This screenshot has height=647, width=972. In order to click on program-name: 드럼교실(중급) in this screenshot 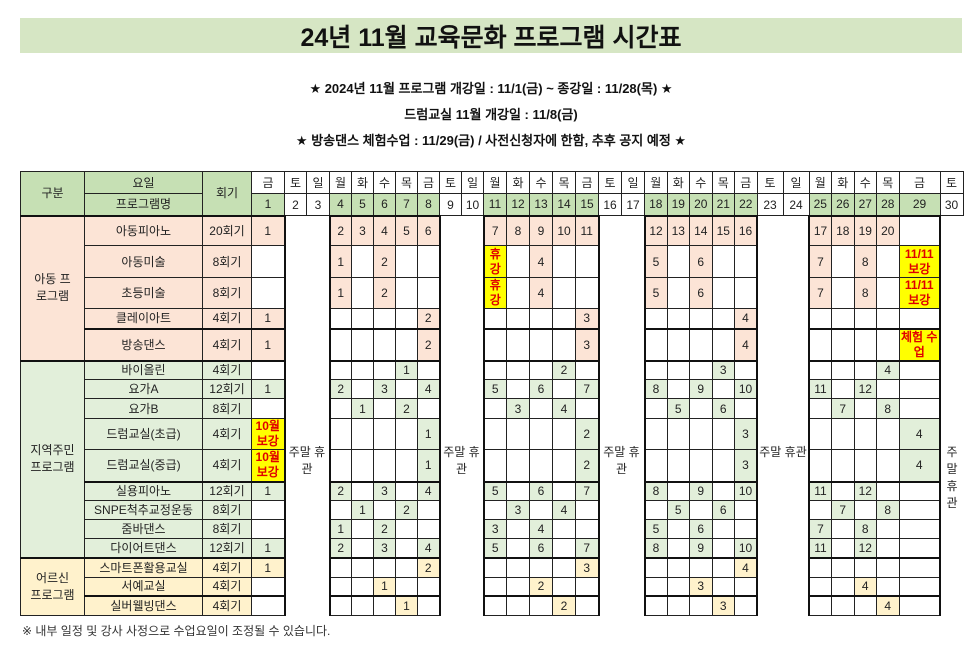, I will do `click(143, 465)`.